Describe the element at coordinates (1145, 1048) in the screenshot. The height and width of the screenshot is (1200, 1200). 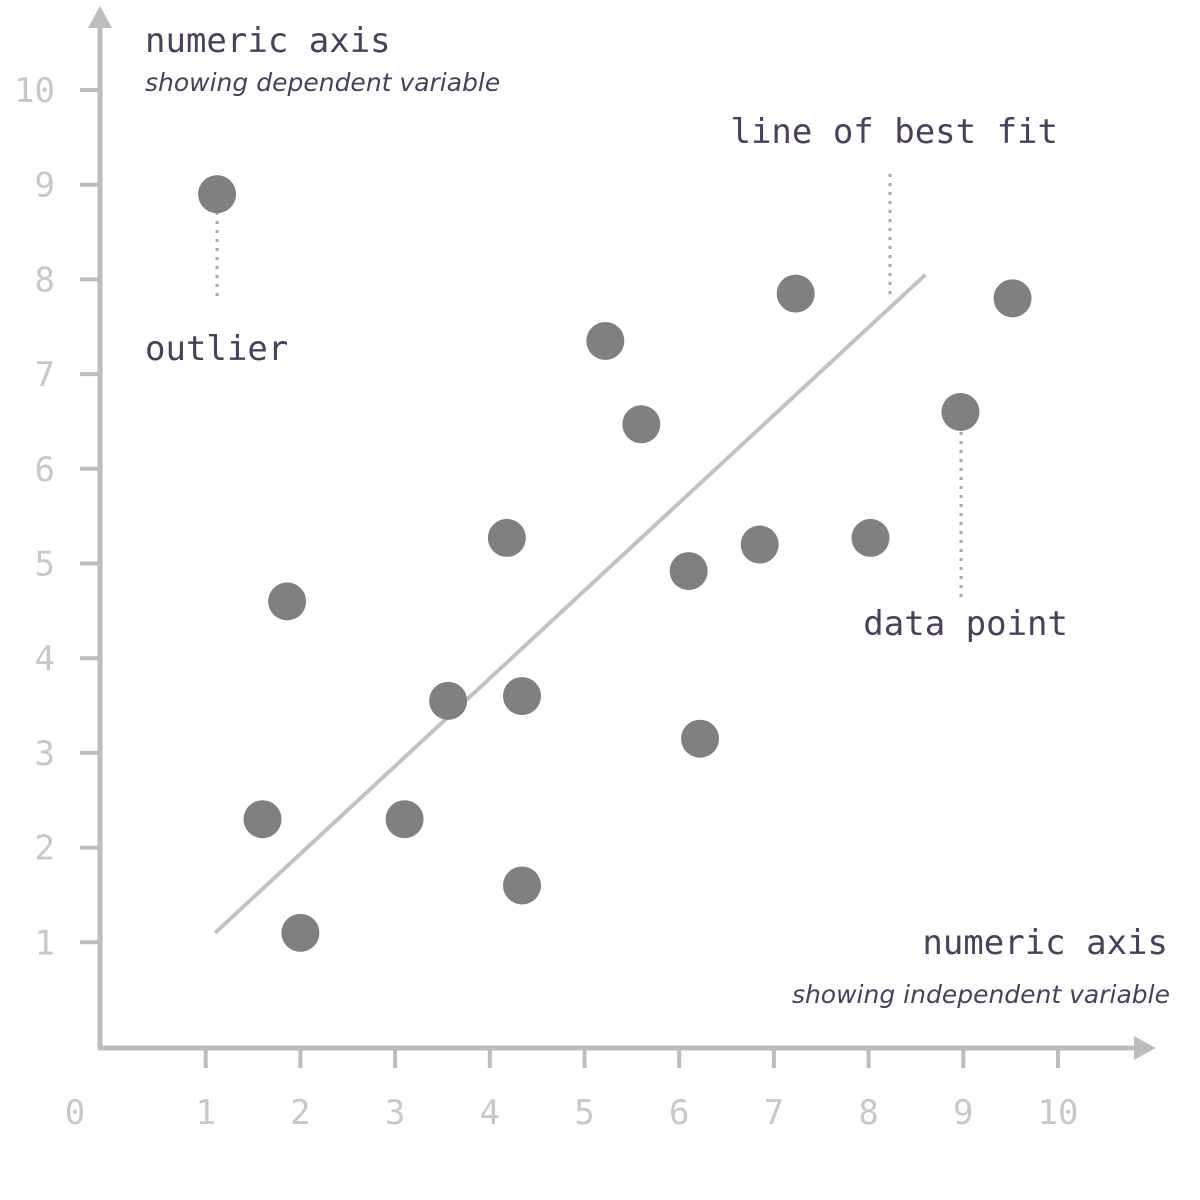
I see `x-axis-arrow` at that location.